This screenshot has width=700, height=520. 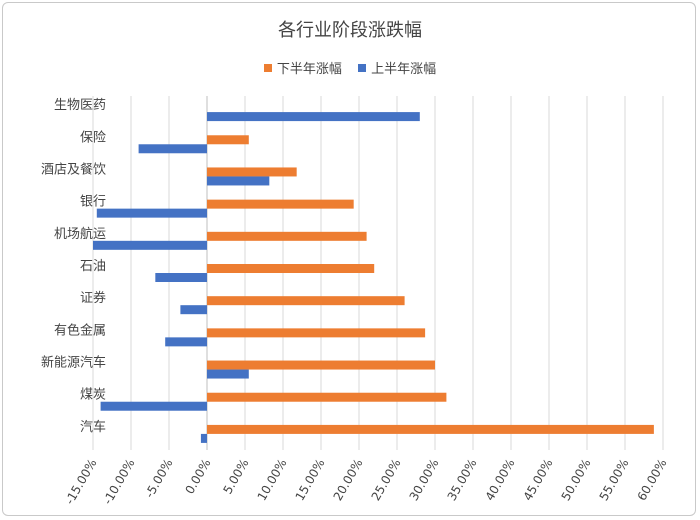 I want to click on legend-swatch-second-half, so click(x=267, y=68).